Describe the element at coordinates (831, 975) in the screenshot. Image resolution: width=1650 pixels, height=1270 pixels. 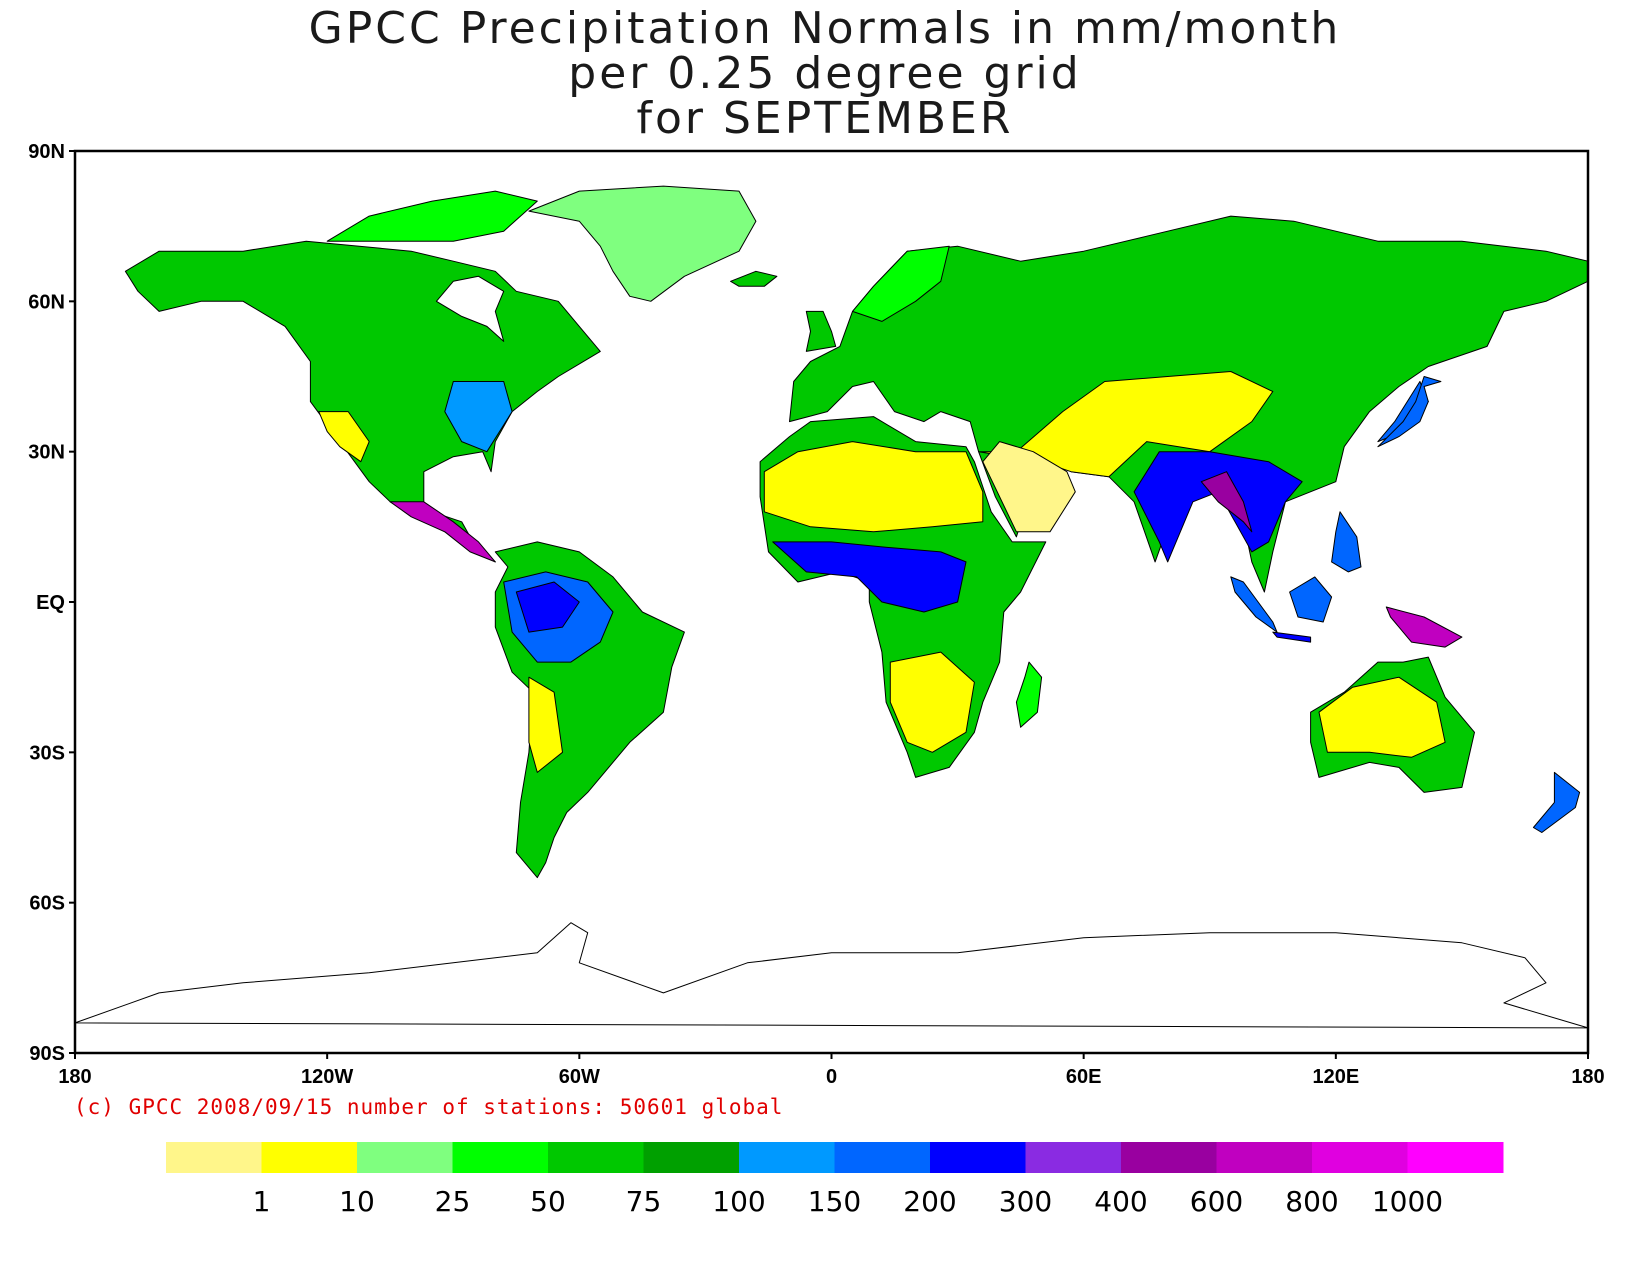
I see `region-antarctica` at that location.